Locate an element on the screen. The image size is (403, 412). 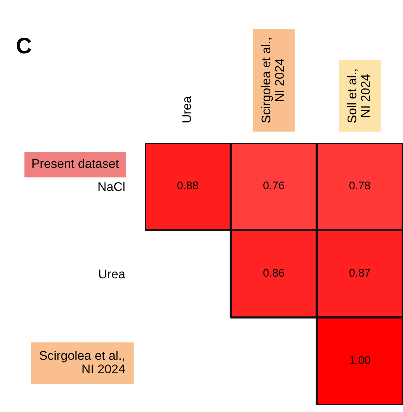
data-label: 0.88 is located at coordinates (188, 186).